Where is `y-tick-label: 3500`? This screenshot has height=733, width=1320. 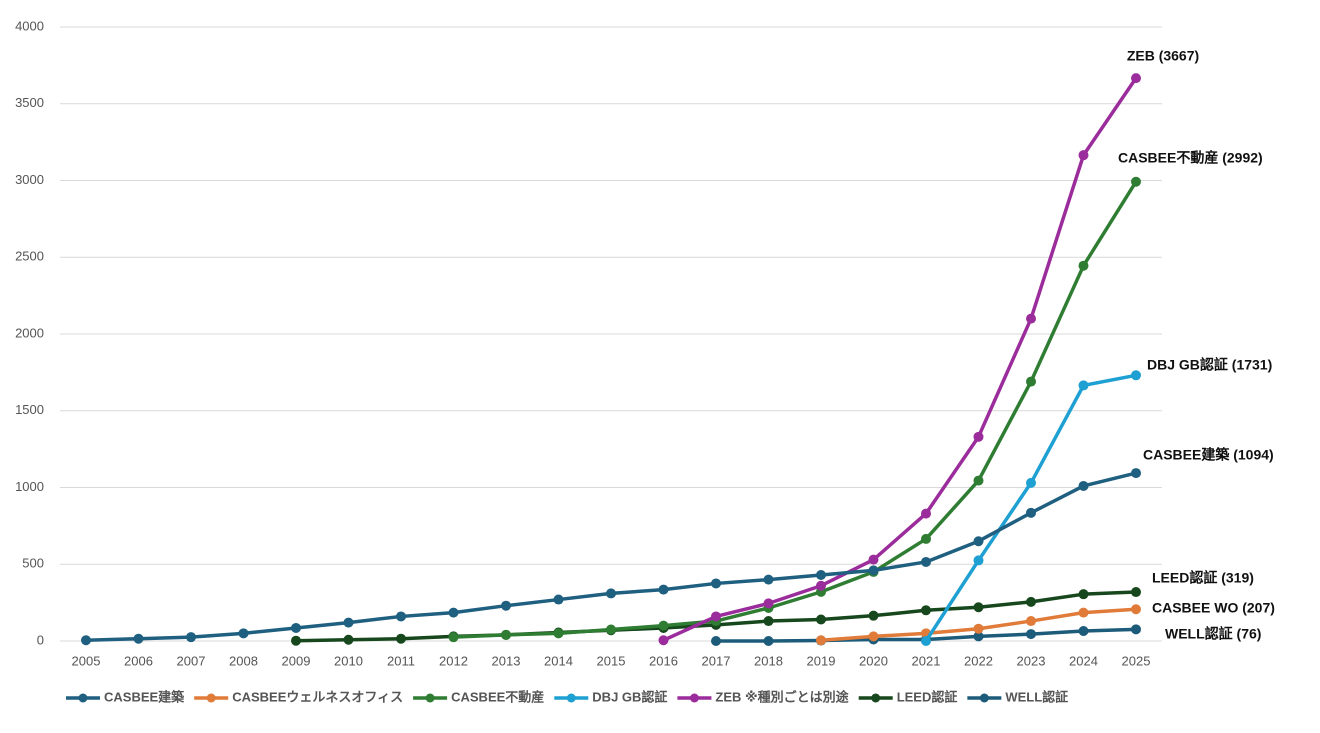
y-tick-label: 3500 is located at coordinates (29, 102).